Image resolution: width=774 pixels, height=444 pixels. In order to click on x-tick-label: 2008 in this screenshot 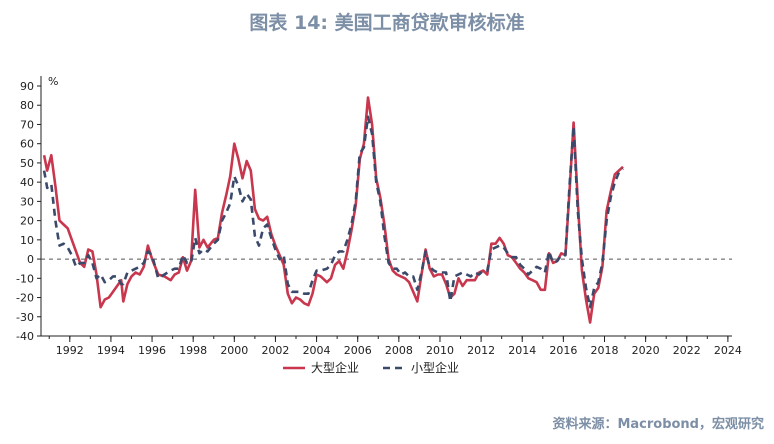, I will do `click(399, 350)`.